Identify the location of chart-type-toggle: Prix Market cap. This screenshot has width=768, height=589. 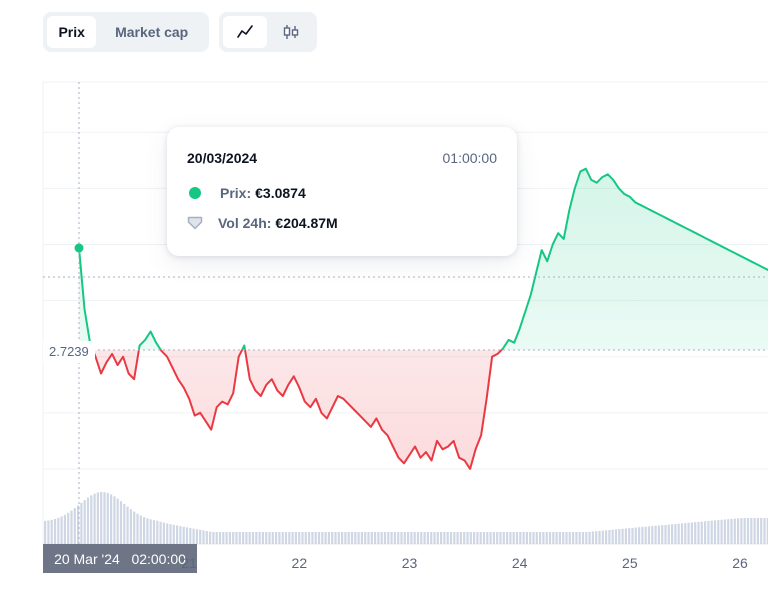
(126, 32).